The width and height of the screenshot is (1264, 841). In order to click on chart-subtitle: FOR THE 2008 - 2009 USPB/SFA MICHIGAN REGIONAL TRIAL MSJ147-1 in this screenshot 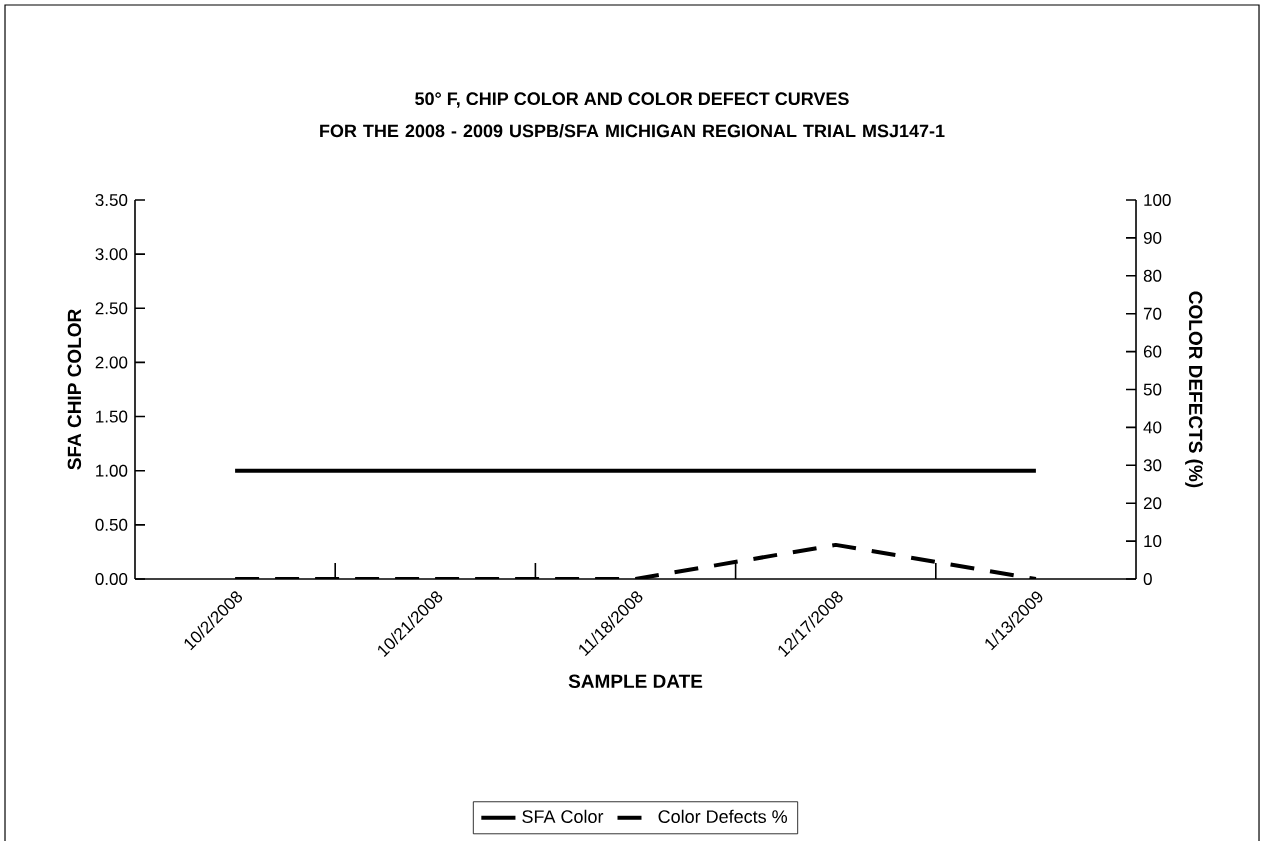, I will do `click(632, 131)`.